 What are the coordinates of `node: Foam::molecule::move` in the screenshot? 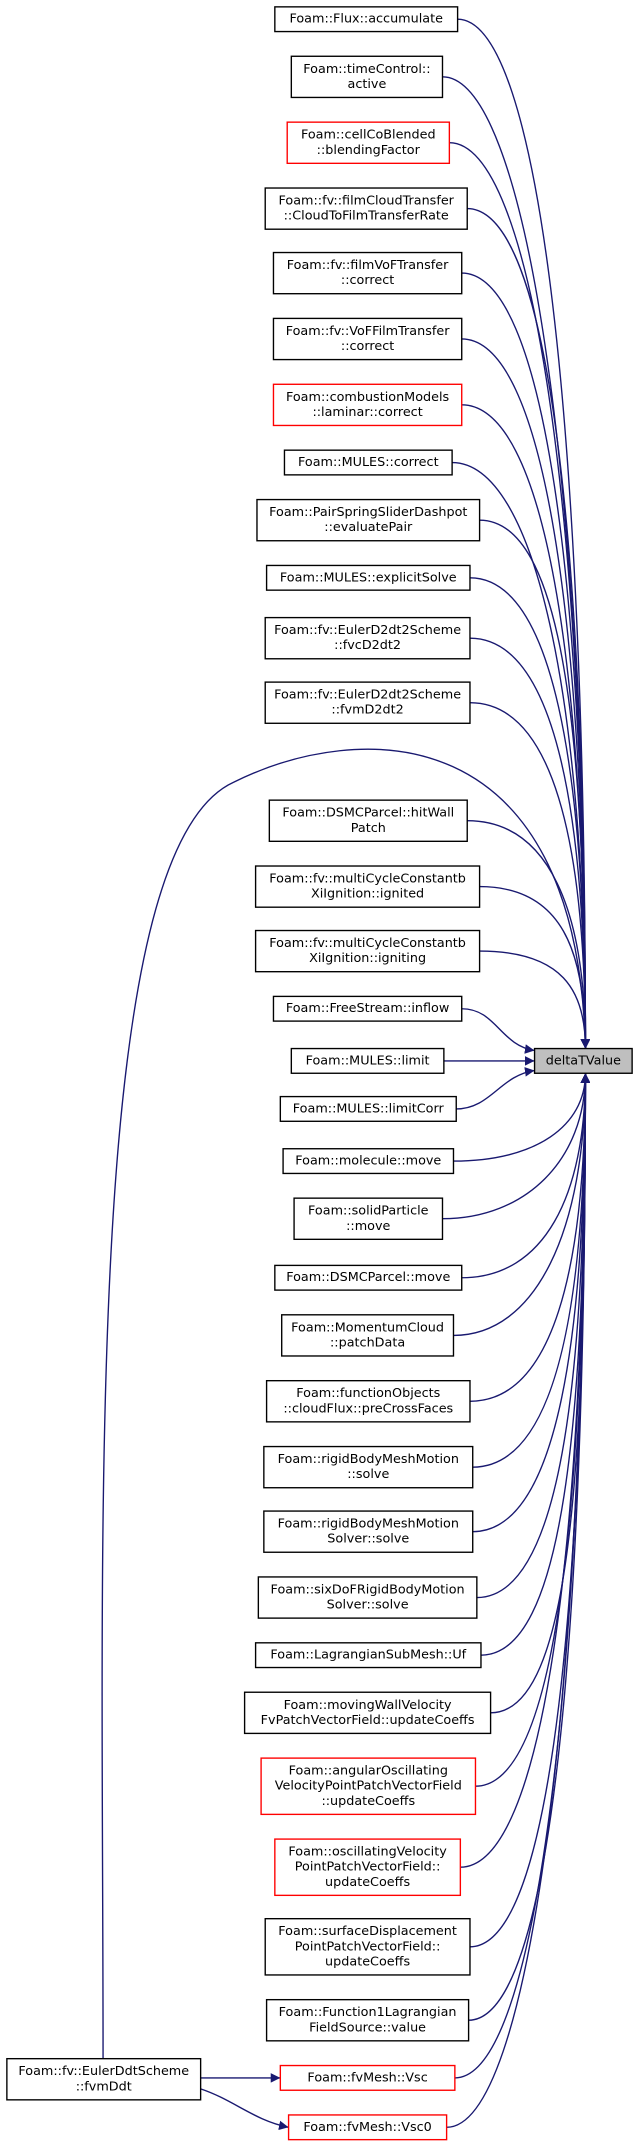 It's located at (368, 1161).